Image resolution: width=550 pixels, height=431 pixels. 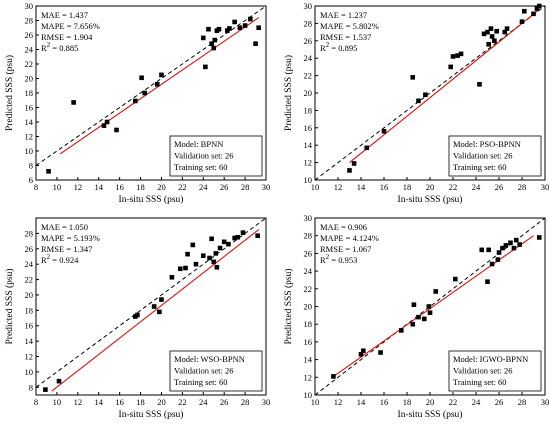 What do you see at coordinates (347, 48) in the screenshot?
I see `stat-r2-value: 0.895` at bounding box center [347, 48].